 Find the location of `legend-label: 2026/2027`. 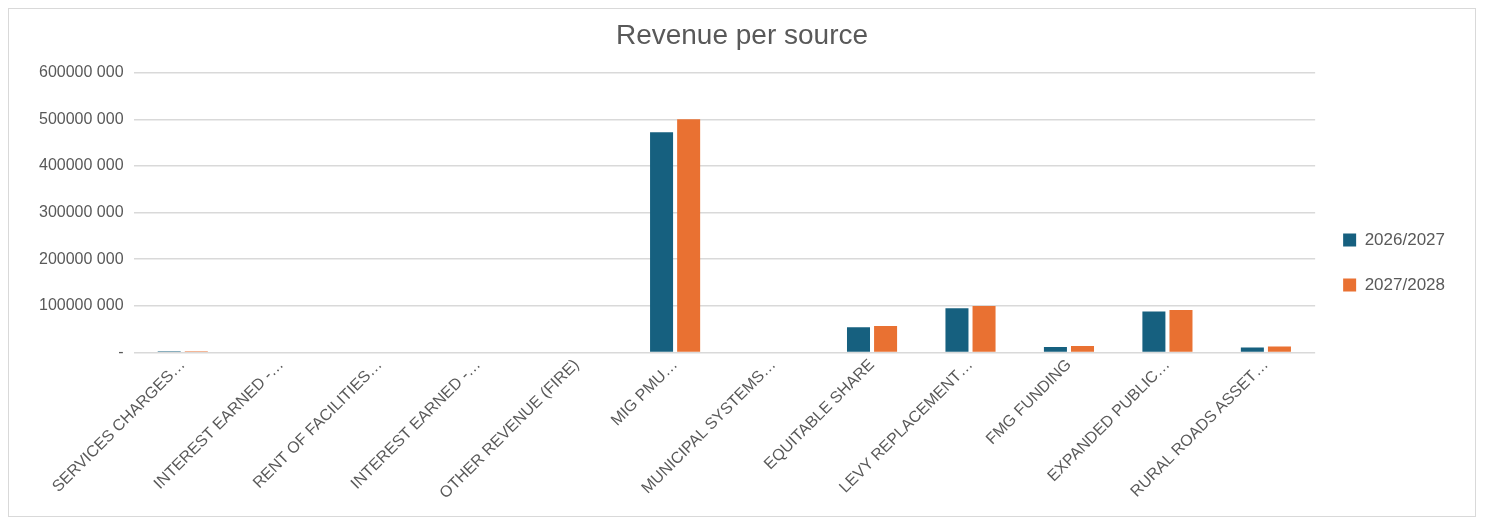

legend-label: 2026/2027 is located at coordinates (1405, 239).